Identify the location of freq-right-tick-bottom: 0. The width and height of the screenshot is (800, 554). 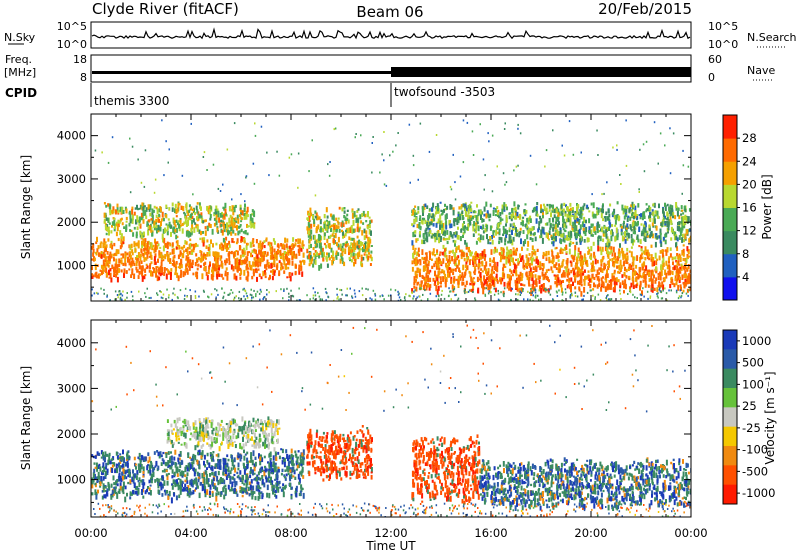
(711, 77).